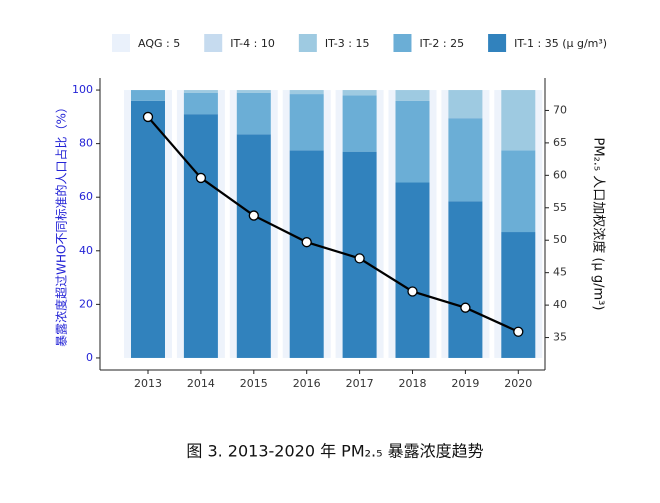  I want to click on y-tick-label: 20, so click(86, 303).